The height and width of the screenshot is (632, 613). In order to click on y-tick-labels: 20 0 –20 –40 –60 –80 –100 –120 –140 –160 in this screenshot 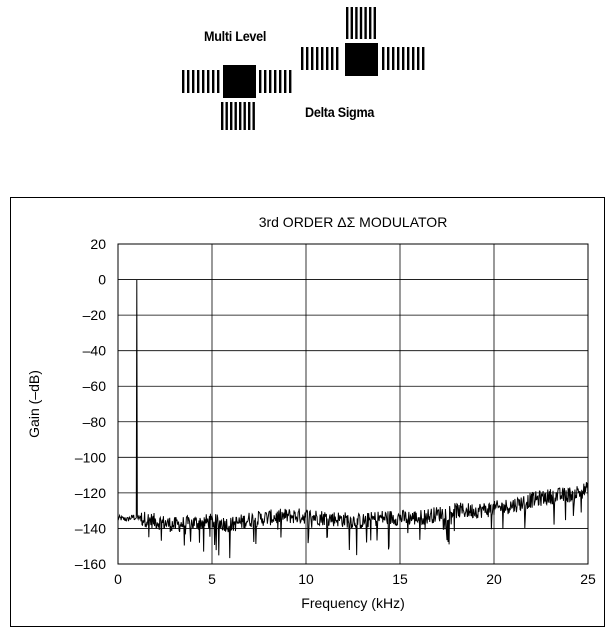, I will do `click(90, 404)`.